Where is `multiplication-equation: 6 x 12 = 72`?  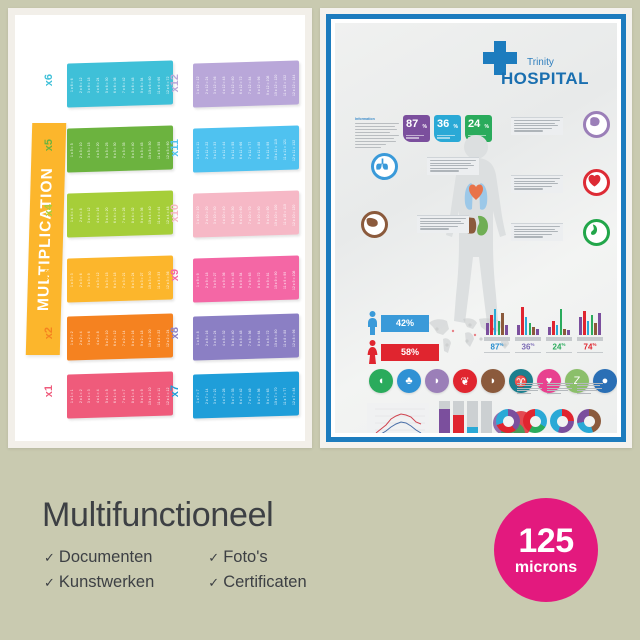
multiplication-equation: 6 x 12 = 72 is located at coordinates (241, 85).